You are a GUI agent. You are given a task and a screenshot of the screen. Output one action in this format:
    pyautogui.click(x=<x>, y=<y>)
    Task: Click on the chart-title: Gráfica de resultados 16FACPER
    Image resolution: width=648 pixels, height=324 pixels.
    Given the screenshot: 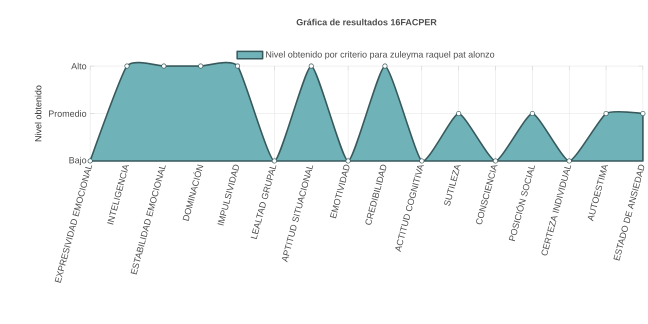 What is the action you would take?
    pyautogui.click(x=366, y=22)
    